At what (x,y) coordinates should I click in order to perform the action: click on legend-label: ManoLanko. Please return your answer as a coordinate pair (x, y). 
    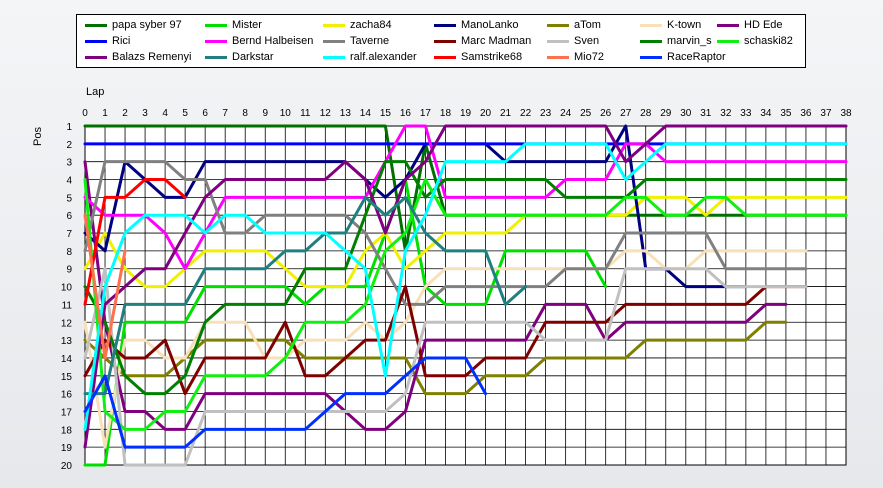
    Looking at the image, I should click on (490, 25).